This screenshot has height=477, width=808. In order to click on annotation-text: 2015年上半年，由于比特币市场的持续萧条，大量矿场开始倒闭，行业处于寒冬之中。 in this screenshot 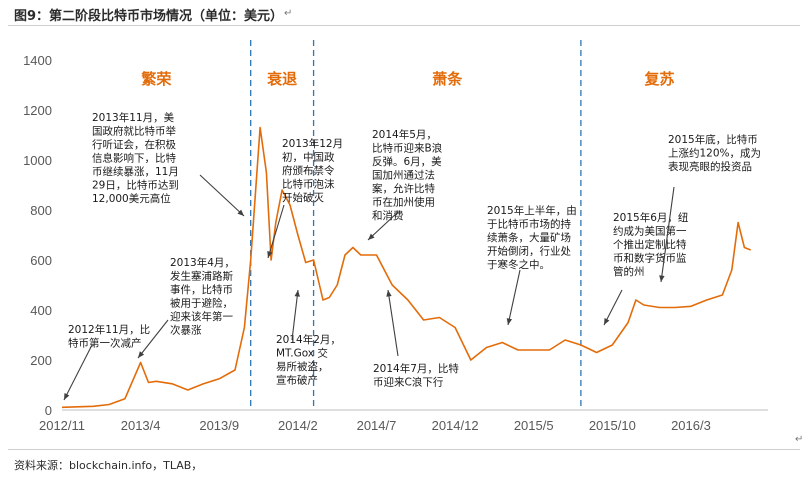, I will do `click(532, 237)`.